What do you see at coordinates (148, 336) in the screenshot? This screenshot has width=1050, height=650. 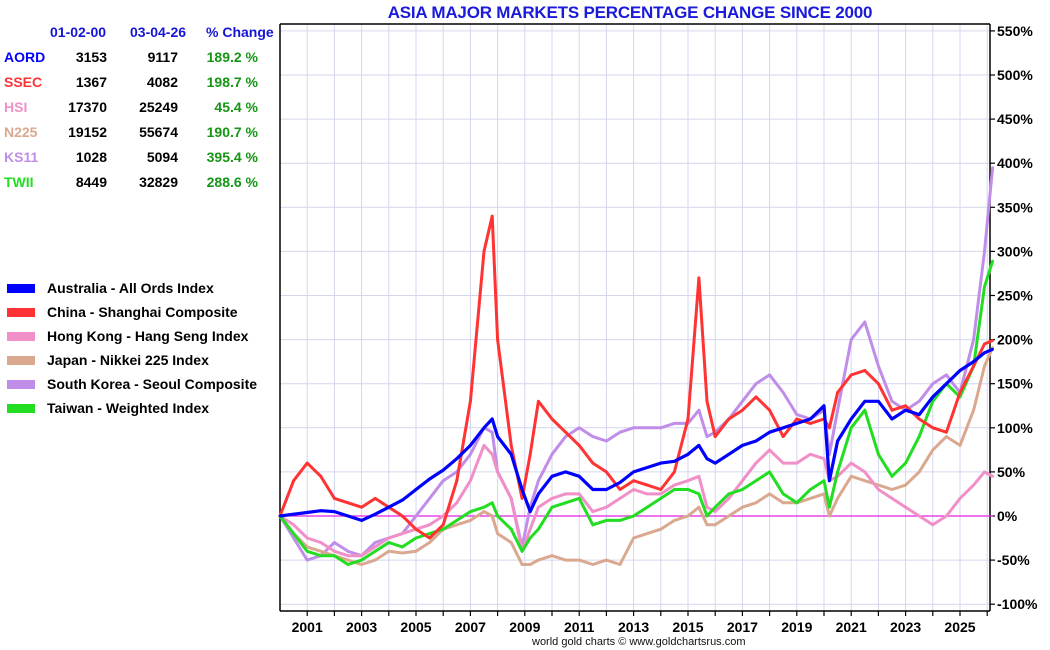 I see `legend-label: Hong Kong - Hang Seng Index` at bounding box center [148, 336].